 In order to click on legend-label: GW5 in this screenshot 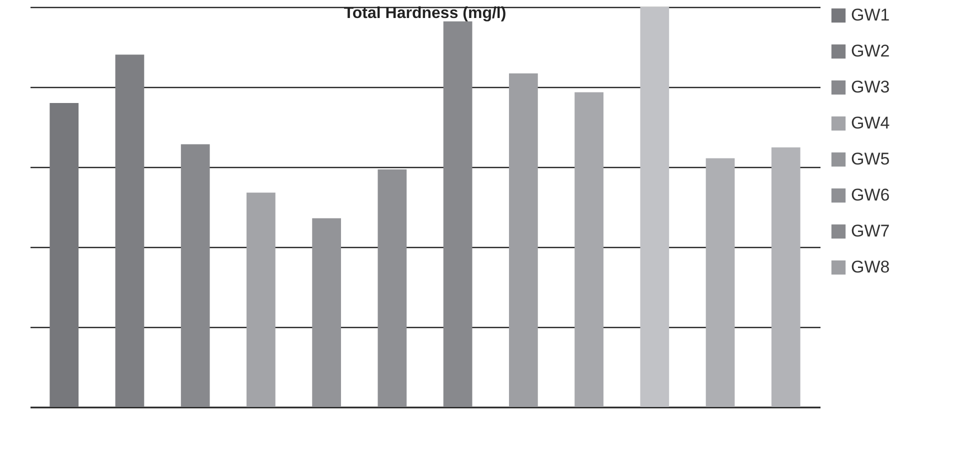, I will do `click(870, 159)`.